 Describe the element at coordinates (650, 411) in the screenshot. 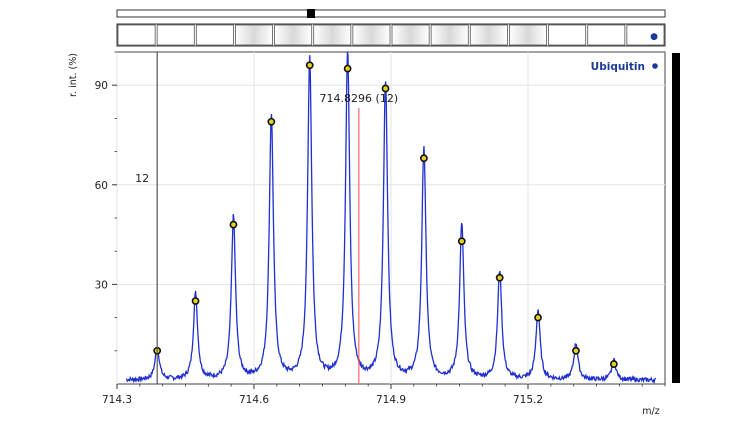

I see `x-axis-title: m/z` at that location.